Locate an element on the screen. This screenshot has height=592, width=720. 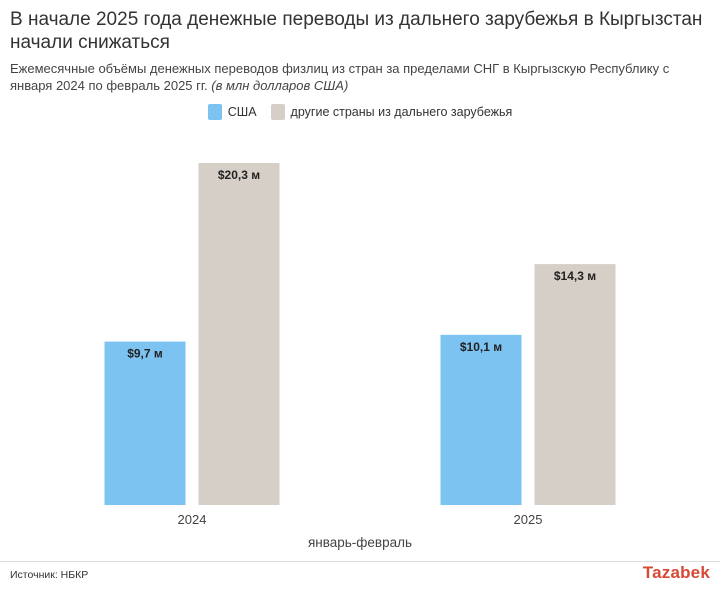
x-tick-label-2025: 2025 is located at coordinates (528, 519).